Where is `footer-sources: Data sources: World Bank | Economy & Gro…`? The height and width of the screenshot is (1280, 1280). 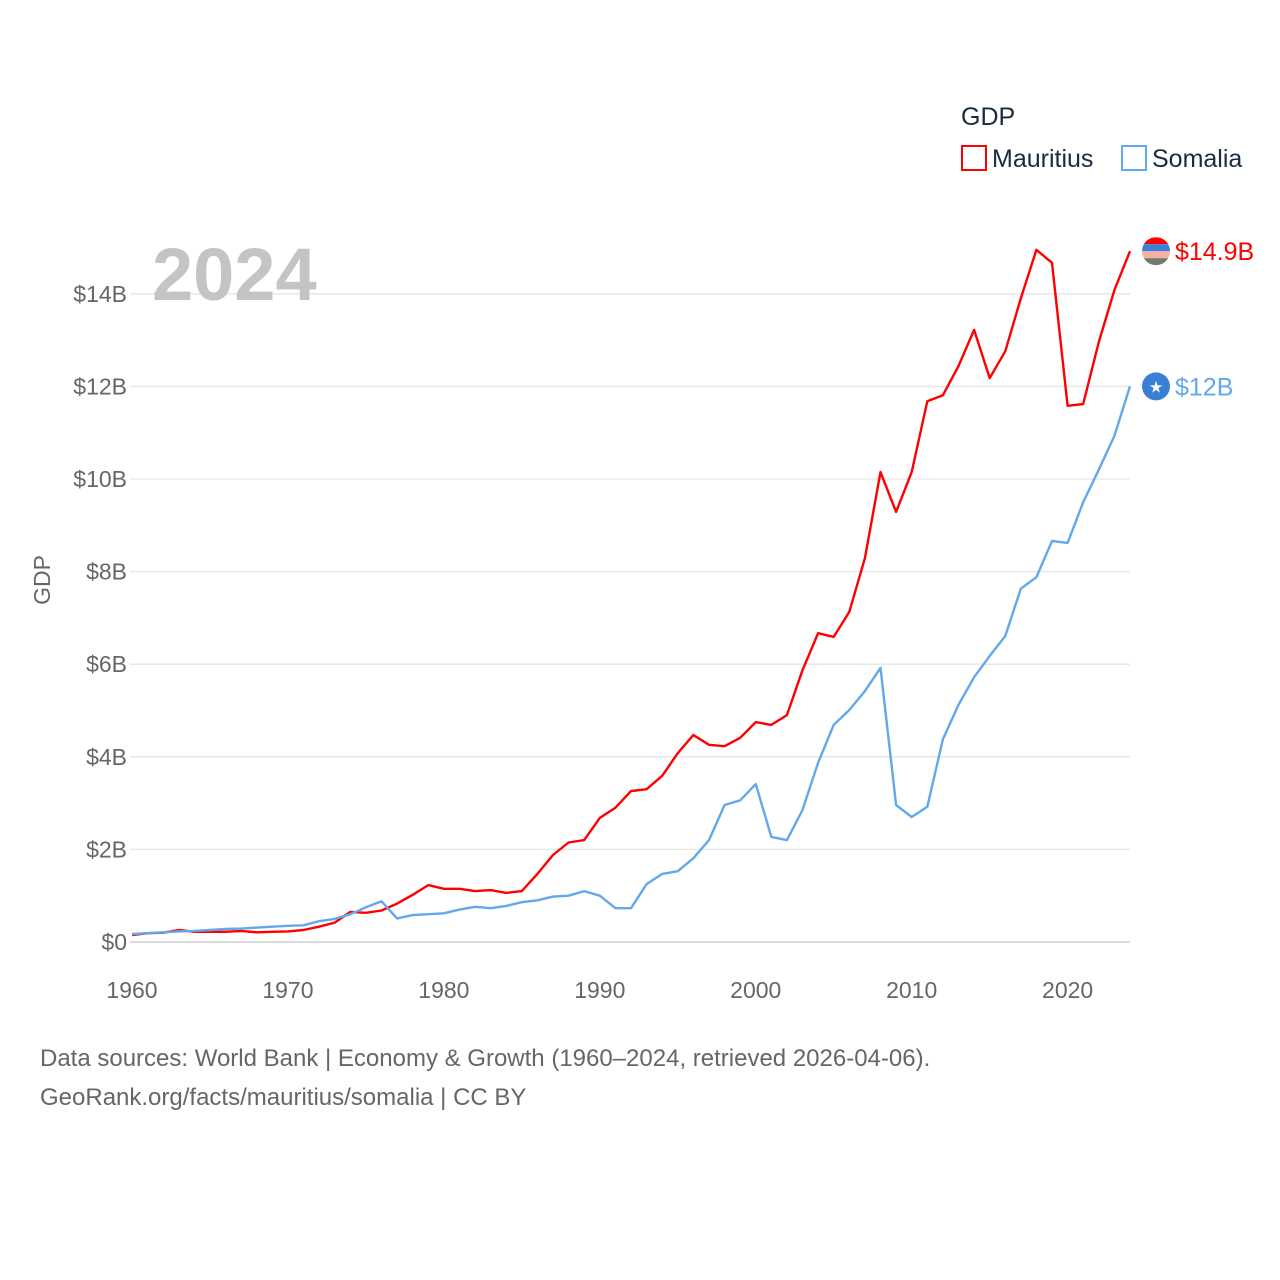
footer-sources: Data sources: World Bank | Economy & Gro… is located at coordinates (485, 1058).